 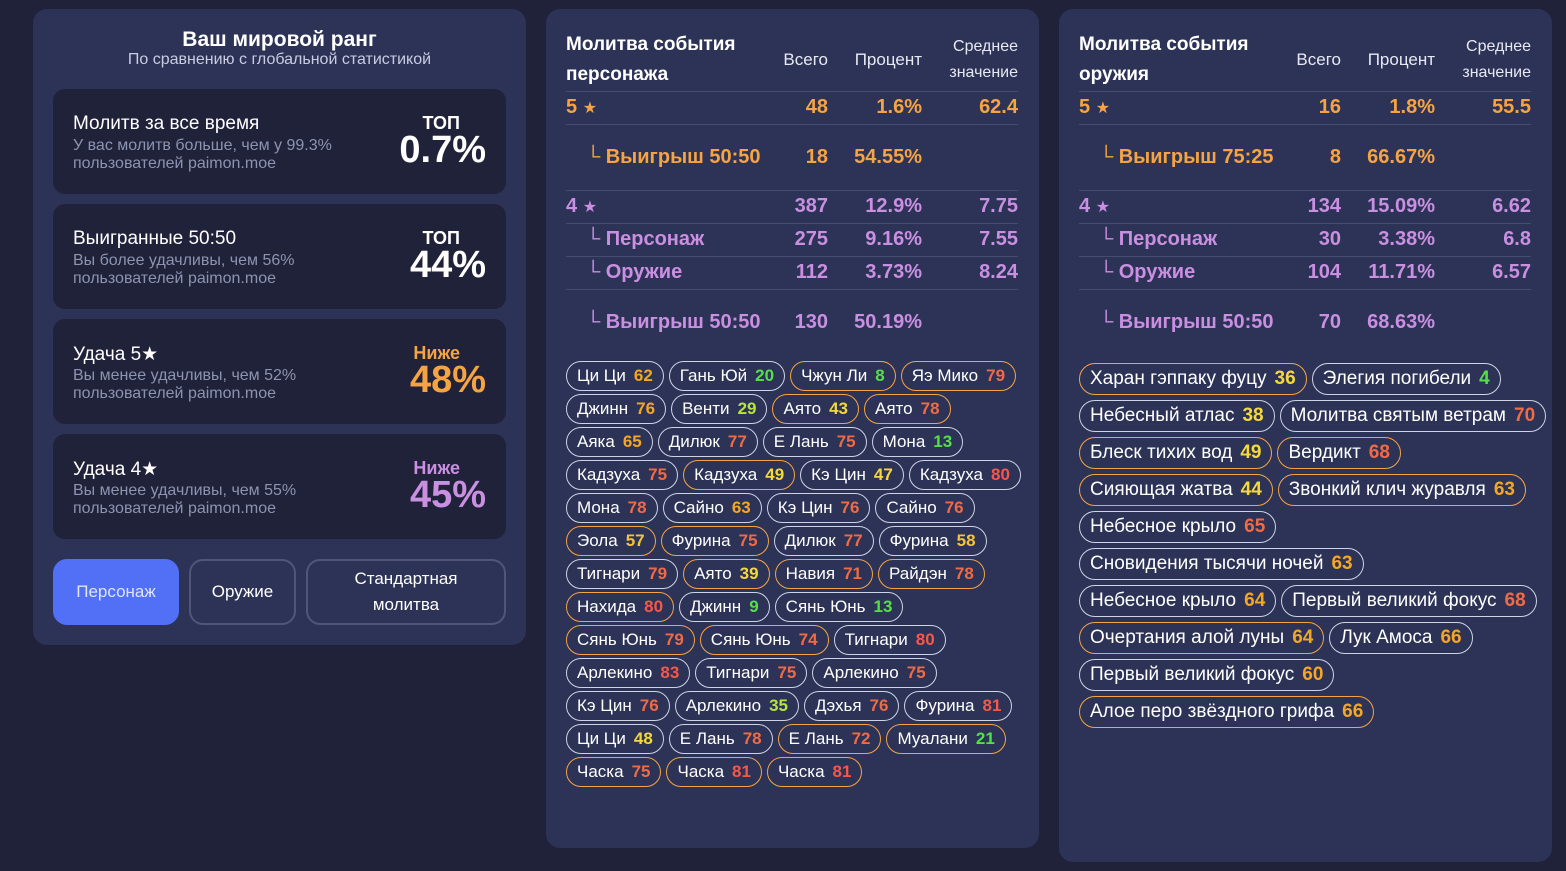 I want to click on pity-chip: Эола 57, so click(x=611, y=541).